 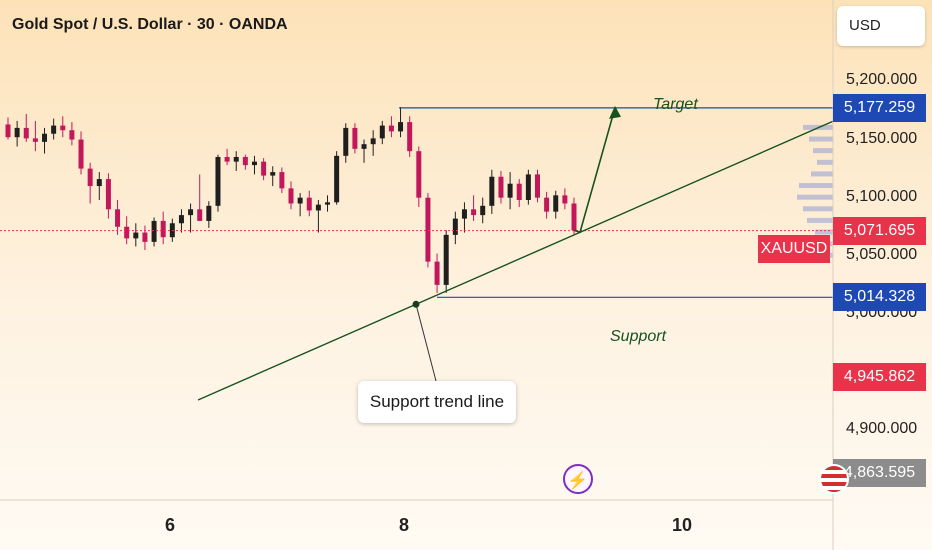 What do you see at coordinates (416, 304) in the screenshot?
I see `trend-anchor-point` at bounding box center [416, 304].